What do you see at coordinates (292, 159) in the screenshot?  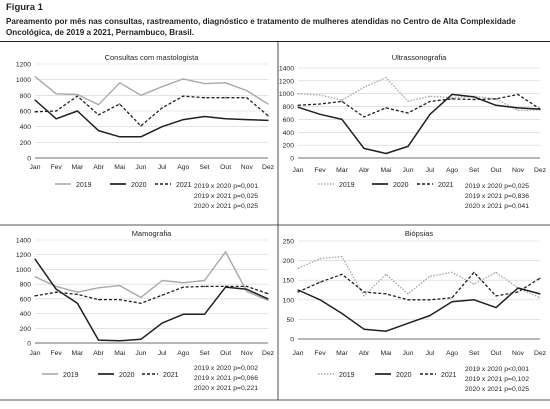 I see `ultrassonografia-y-tick-label: 0` at bounding box center [292, 159].